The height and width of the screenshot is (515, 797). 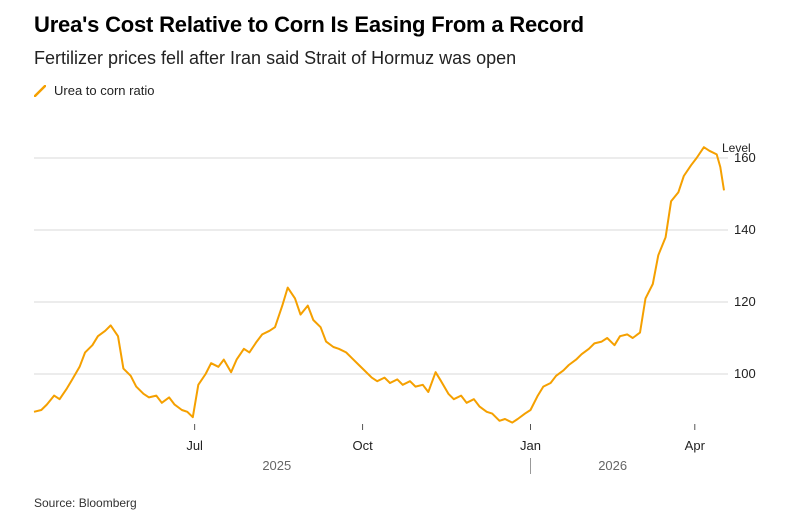 What do you see at coordinates (745, 157) in the screenshot?
I see `y-tick-label-160: 160` at bounding box center [745, 157].